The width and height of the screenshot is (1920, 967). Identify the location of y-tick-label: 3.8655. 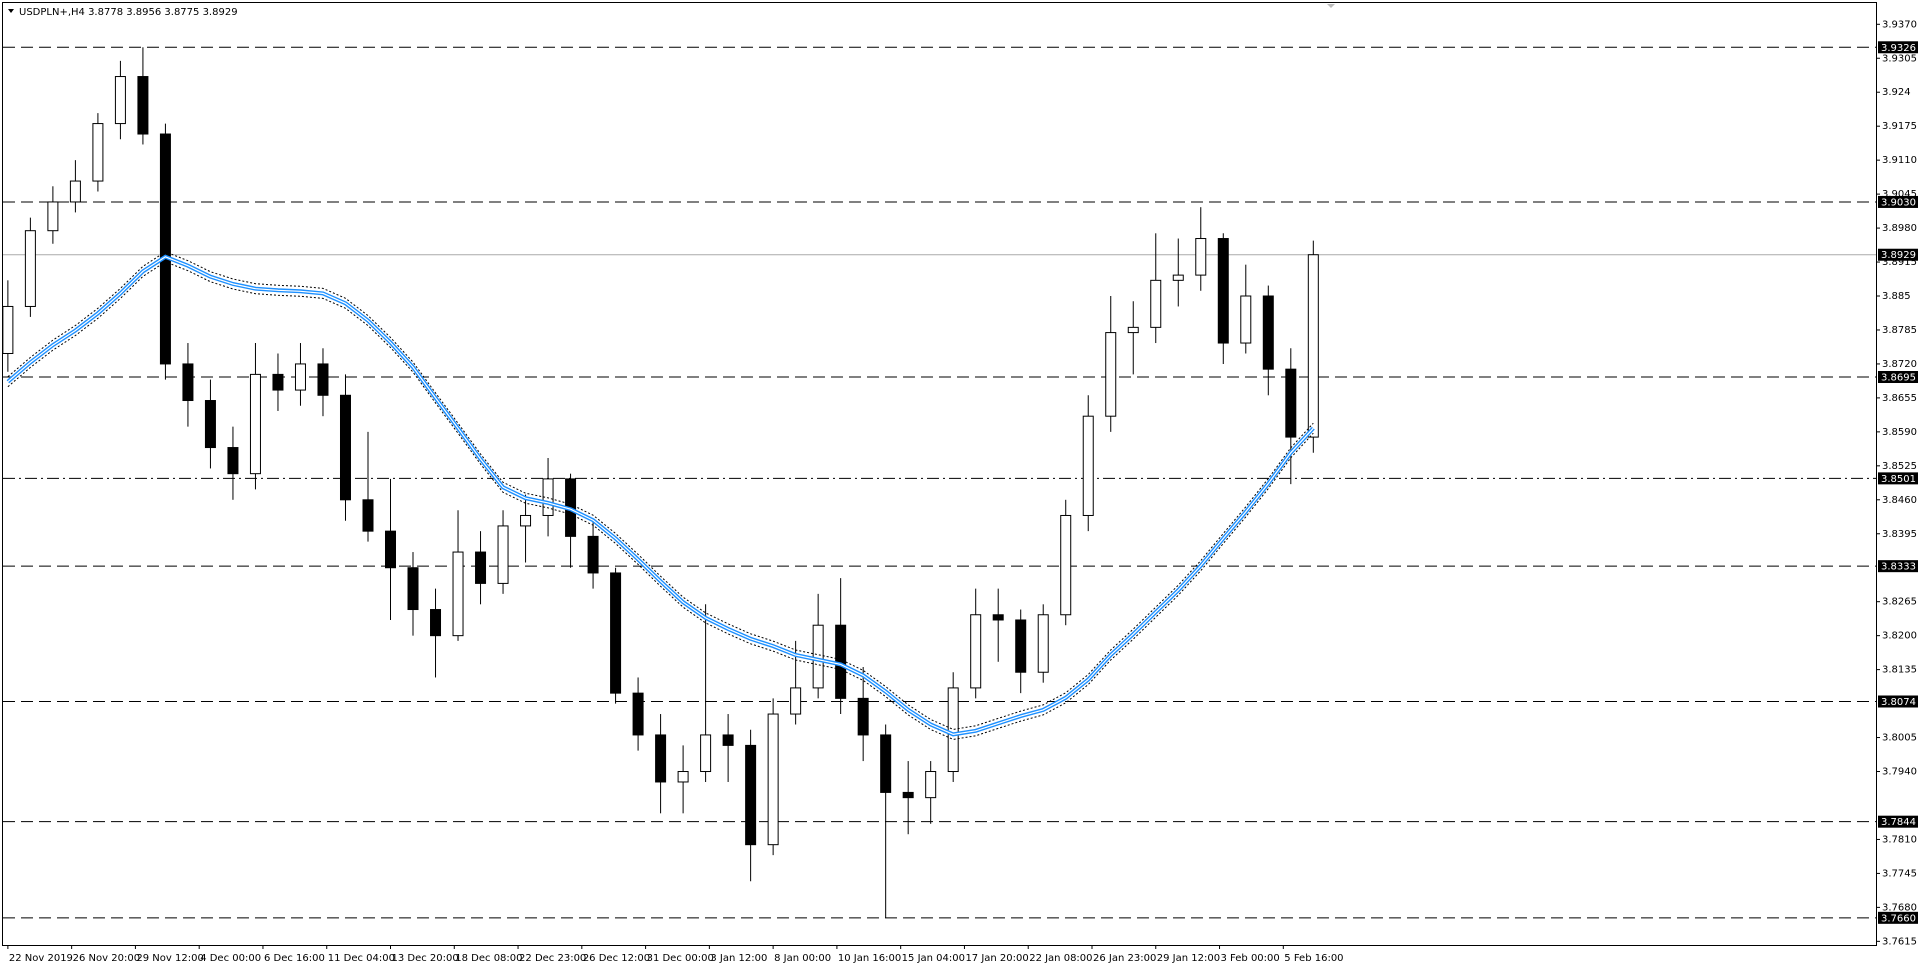
(1899, 398).